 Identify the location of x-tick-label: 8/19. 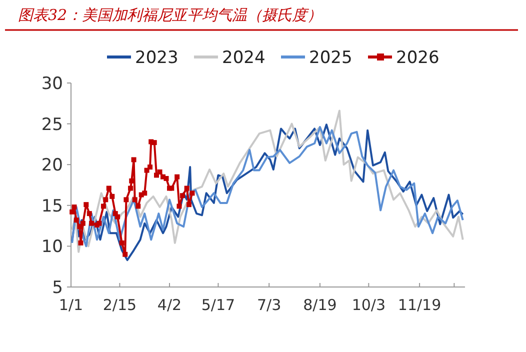
(320, 305).